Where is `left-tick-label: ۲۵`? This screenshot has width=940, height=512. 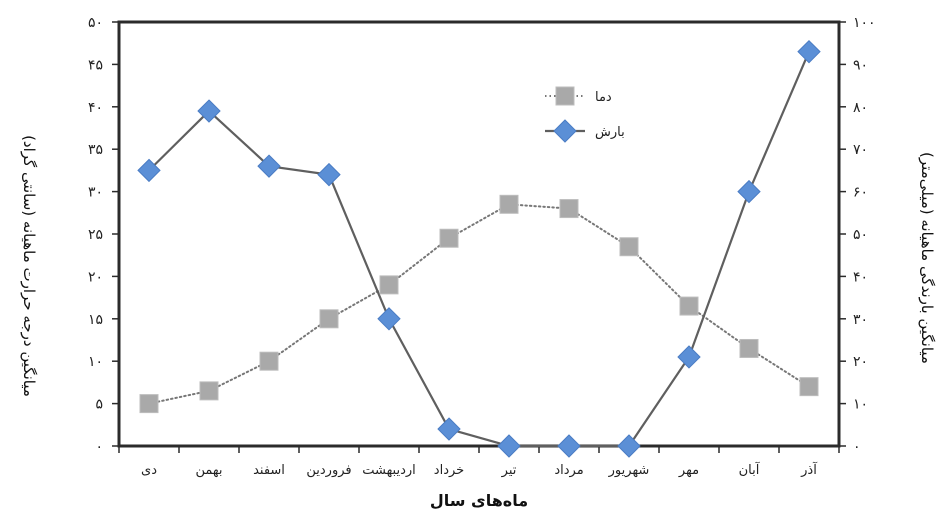
left-tick-label: ۲۵ is located at coordinates (95, 235).